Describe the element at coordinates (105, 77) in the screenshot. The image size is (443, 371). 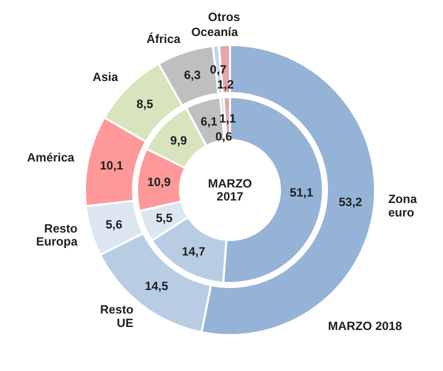
I see `slice-label: Asia` at that location.